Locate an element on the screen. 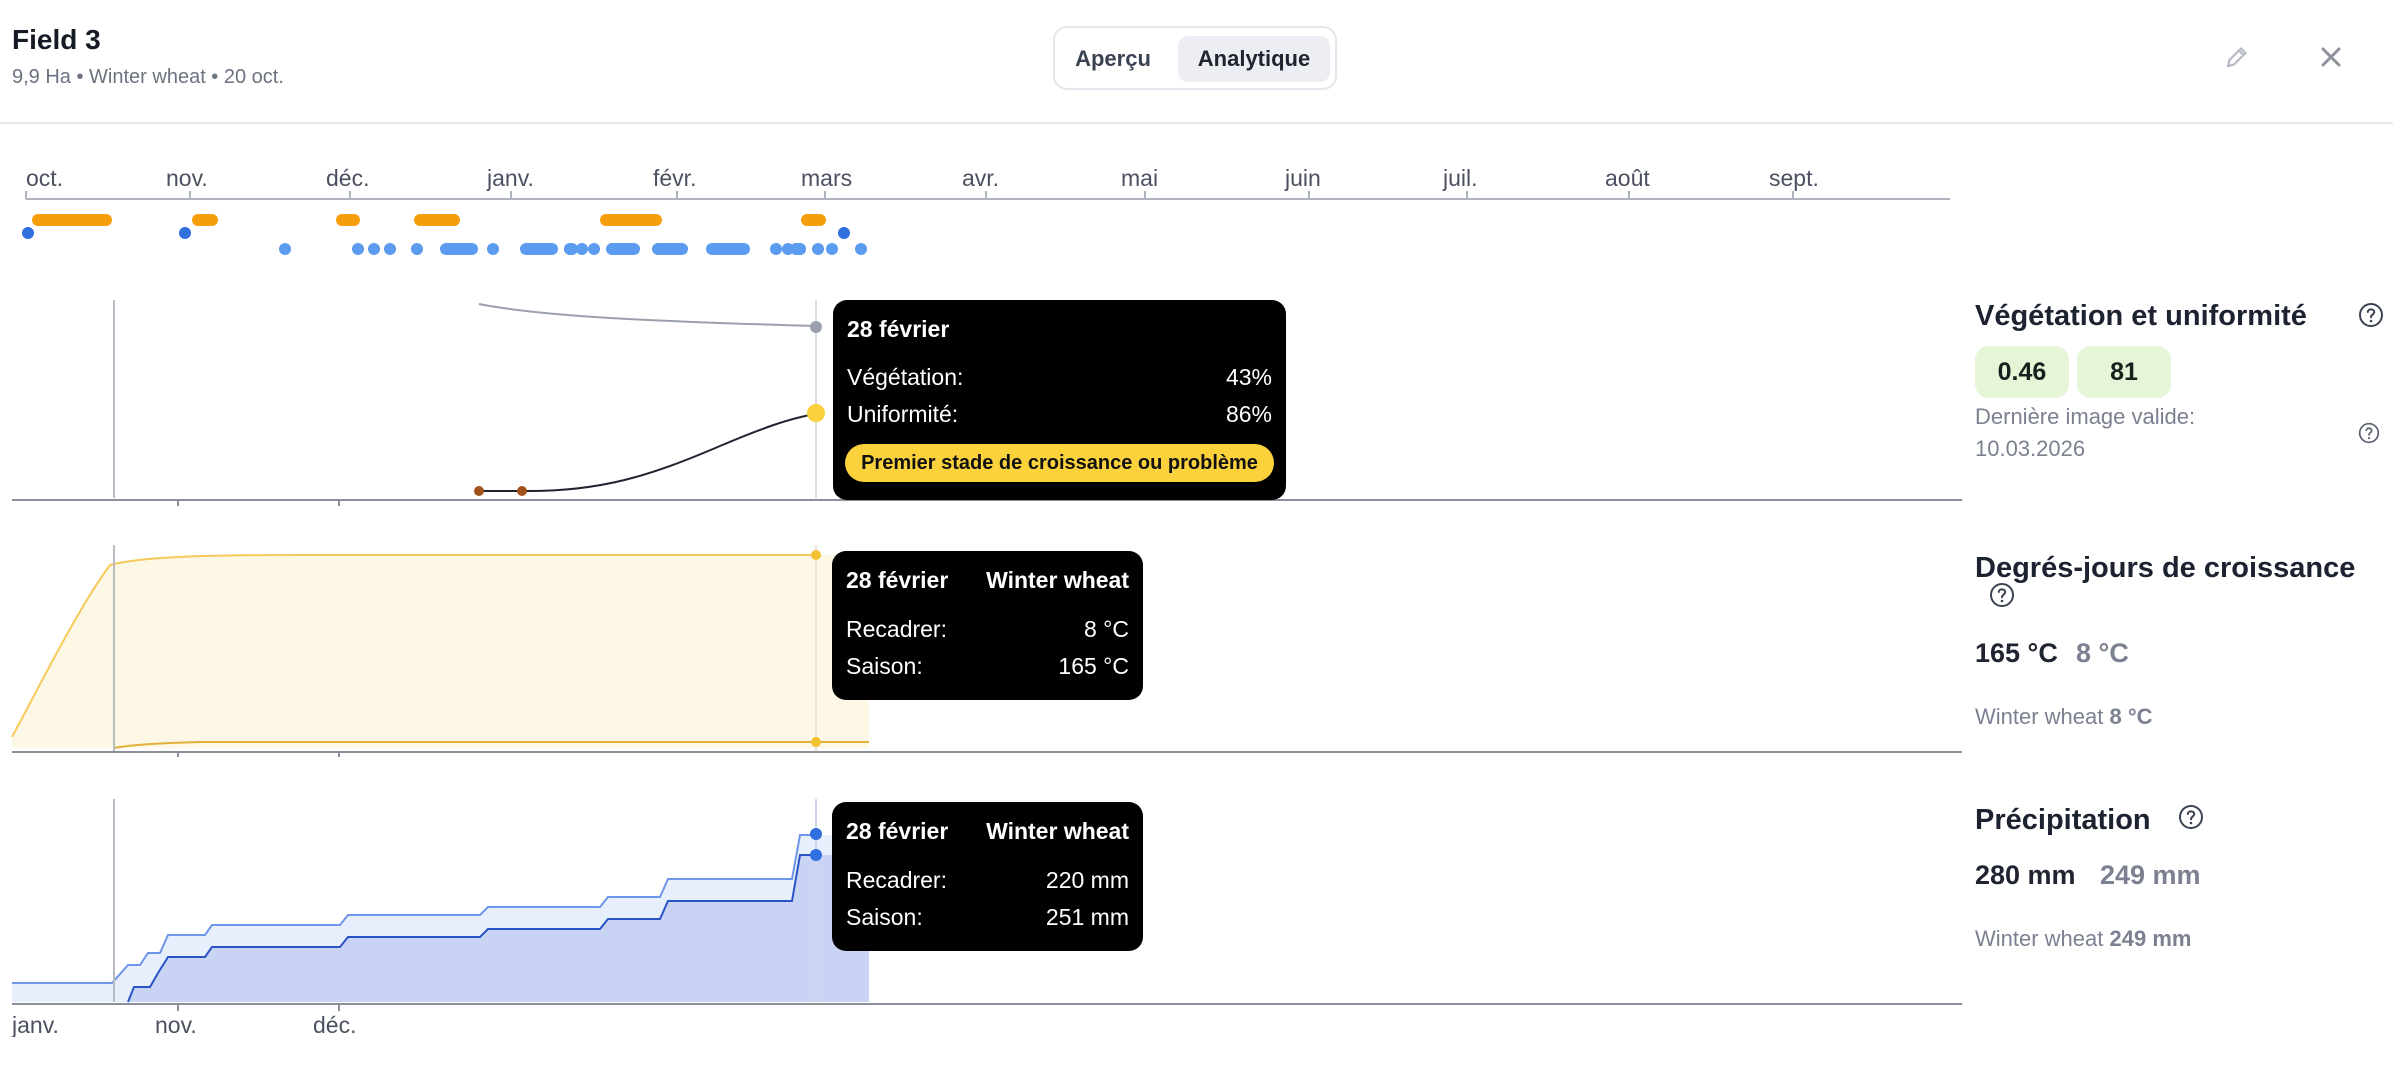 Image resolution: width=2393 pixels, height=1086 pixels. month-label: mai is located at coordinates (1139, 178).